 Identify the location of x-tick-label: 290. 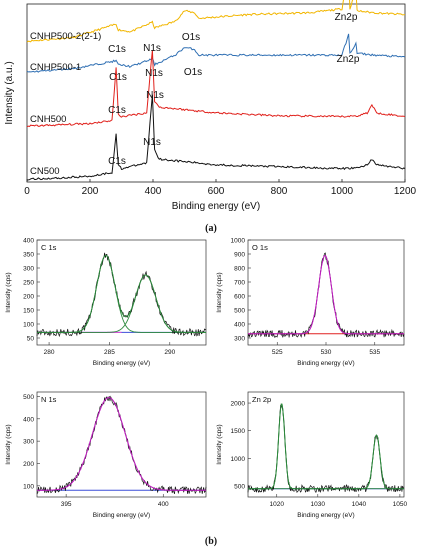
(169, 352).